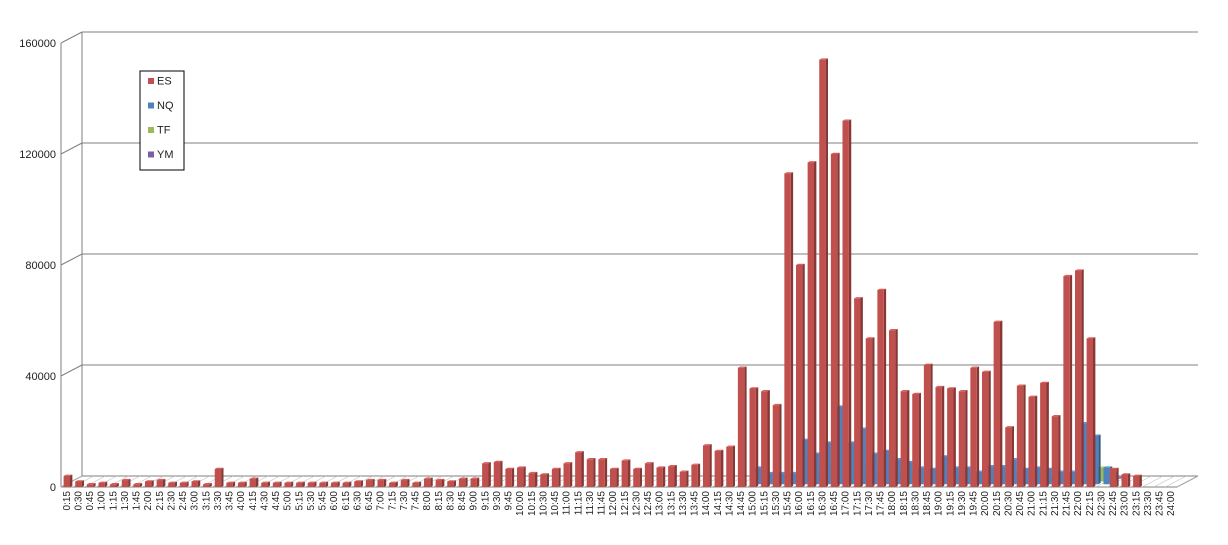 The image size is (1228, 545). I want to click on x-tick-label: 1:30, so click(125, 501).